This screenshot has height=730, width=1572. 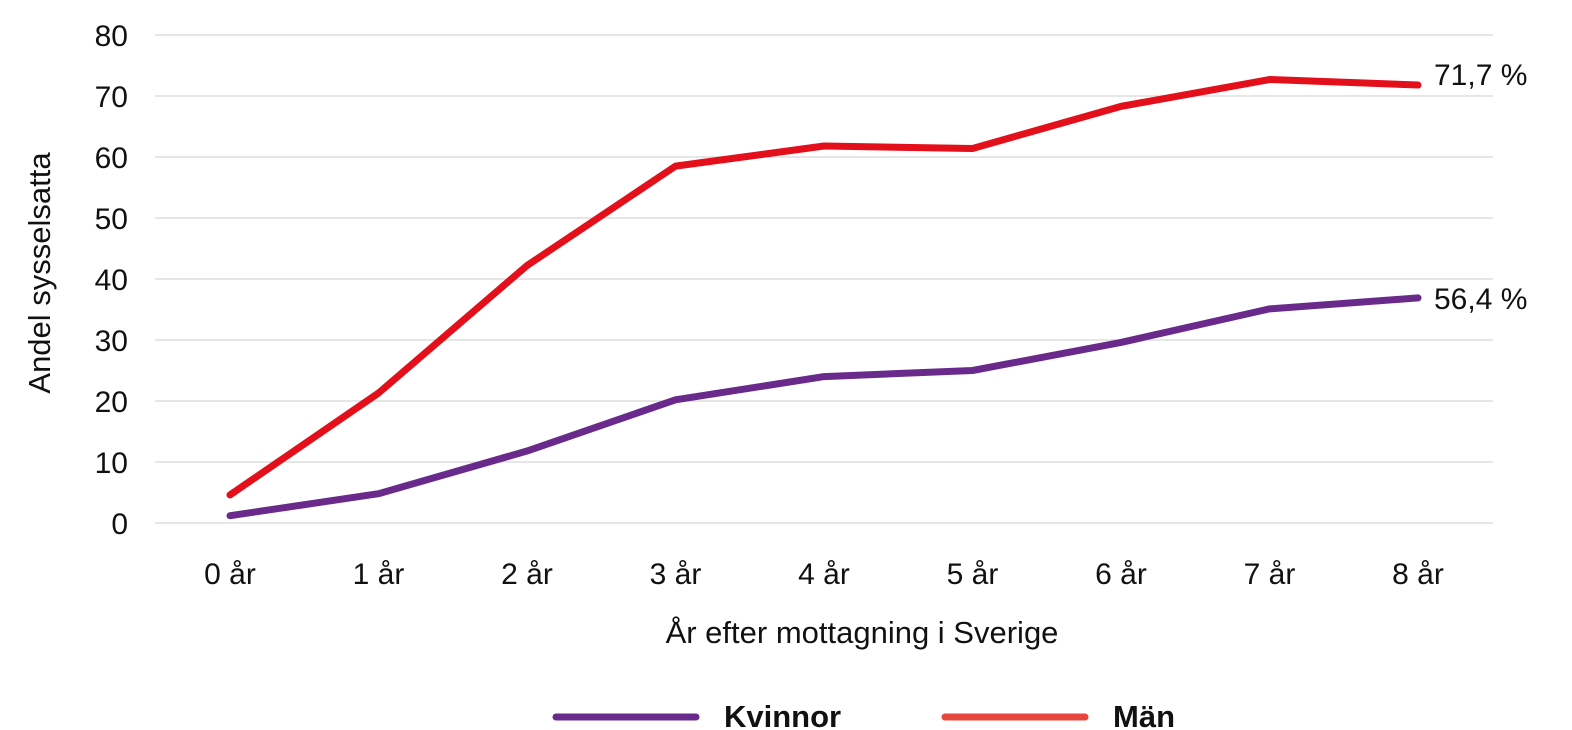 I want to click on y-axis-ticks: 0 10 20 30 40 50 60 70 80, so click(x=111, y=280).